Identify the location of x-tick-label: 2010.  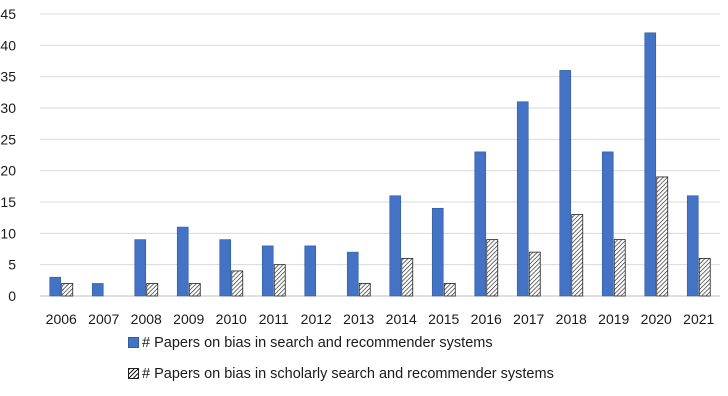
(231, 319).